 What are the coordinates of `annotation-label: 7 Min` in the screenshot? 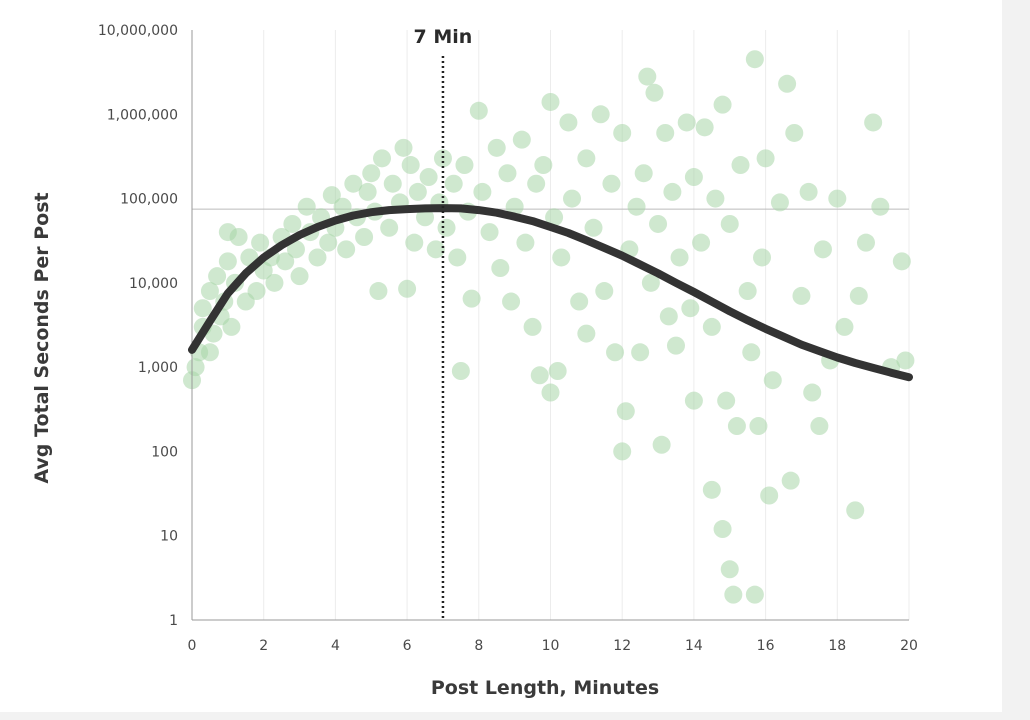 It's located at (443, 37).